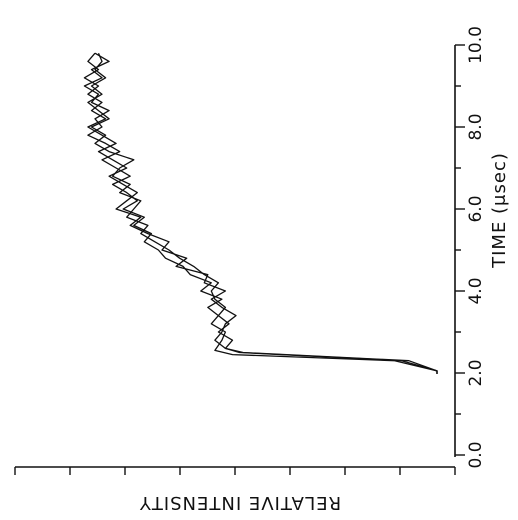 The image size is (518, 520). I want to click on time-tick-label: 6.0, so click(476, 208).